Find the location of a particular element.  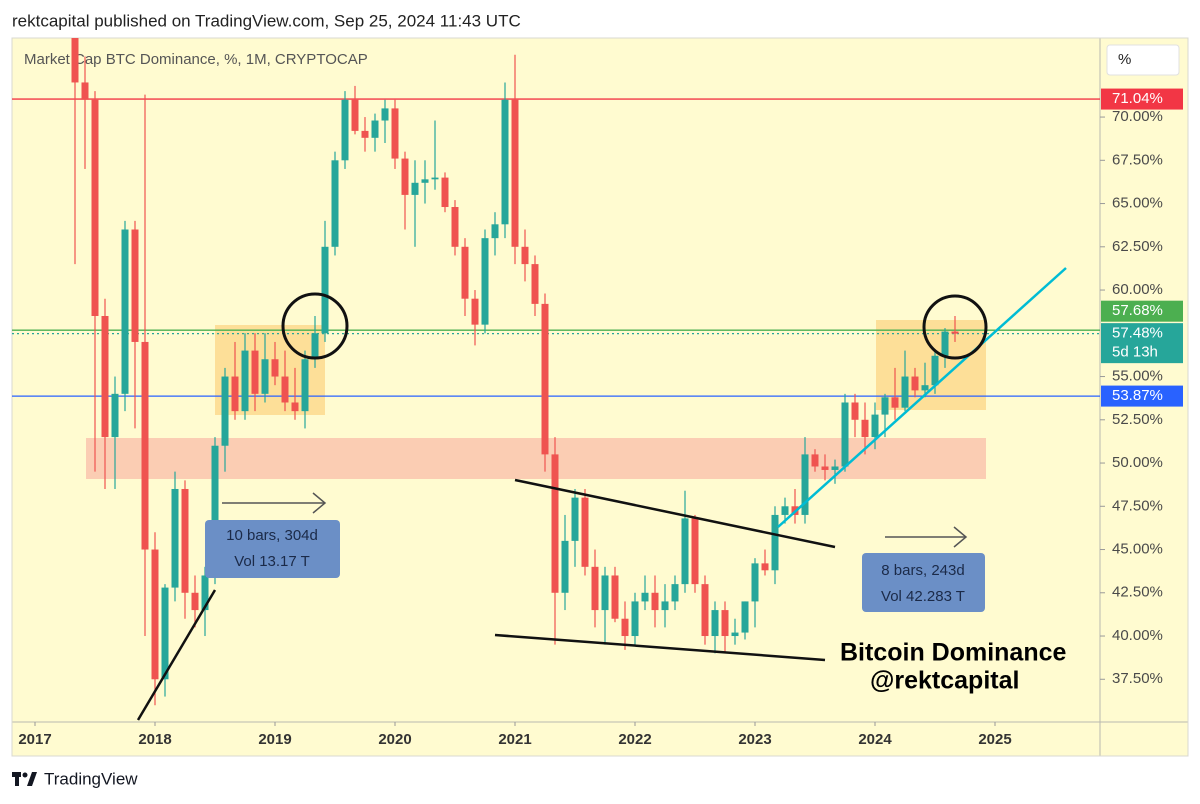

x-tick-label: 2019 is located at coordinates (274, 739).